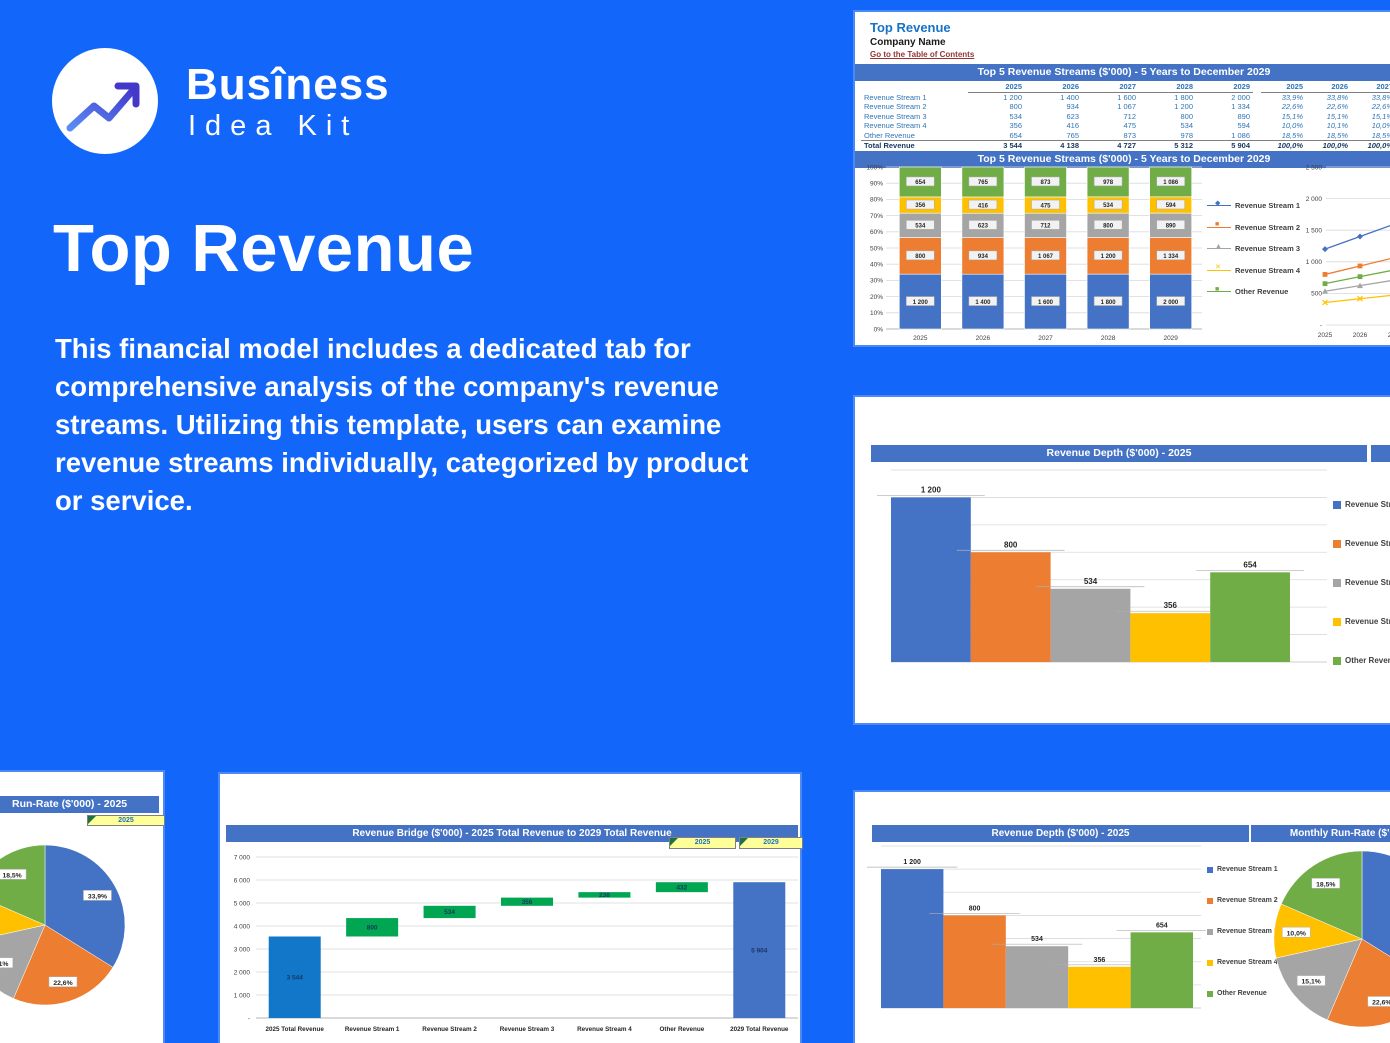 Image resolution: width=1390 pixels, height=1043 pixels. Describe the element at coordinates (983, 303) in the screenshot. I see `data-label: 1 400` at that location.